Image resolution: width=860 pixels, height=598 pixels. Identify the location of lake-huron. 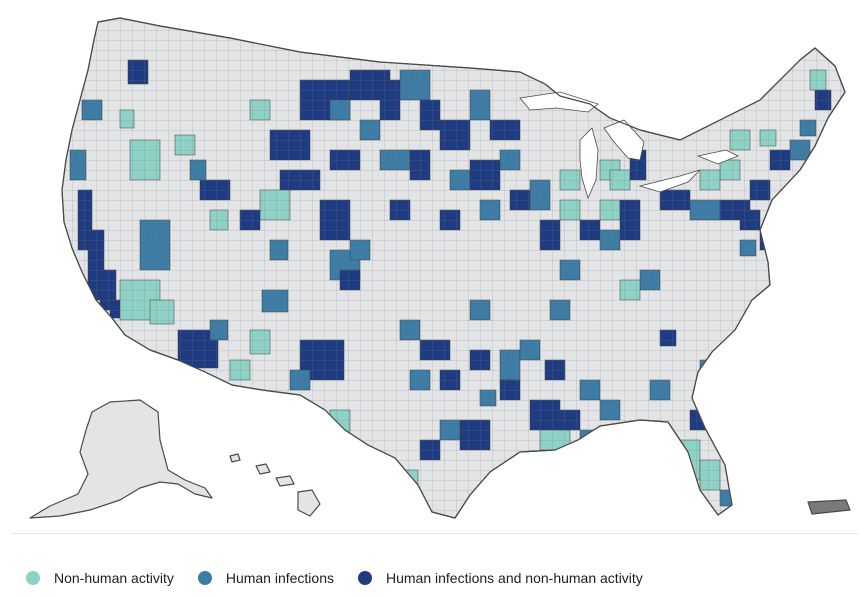
(624, 140).